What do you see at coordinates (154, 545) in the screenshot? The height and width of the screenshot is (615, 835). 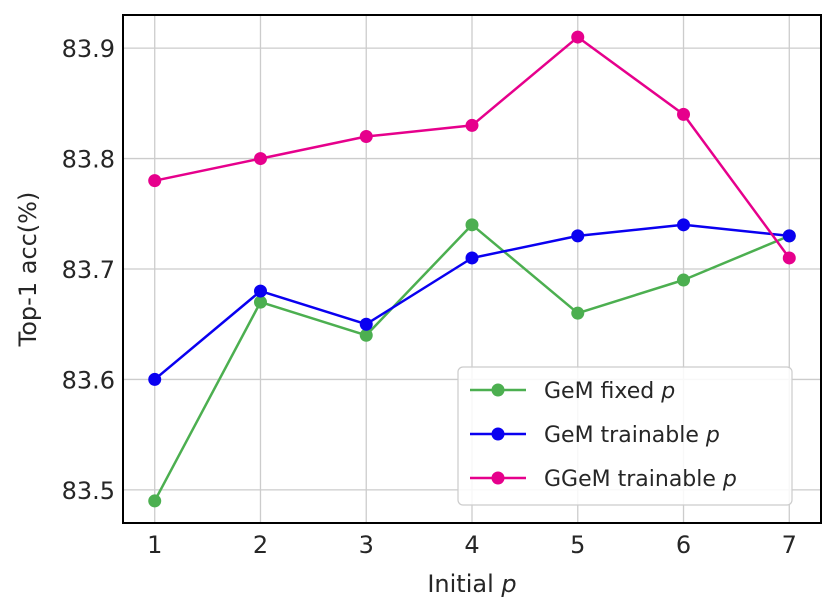 I see `x-tick-label: 1` at bounding box center [154, 545].